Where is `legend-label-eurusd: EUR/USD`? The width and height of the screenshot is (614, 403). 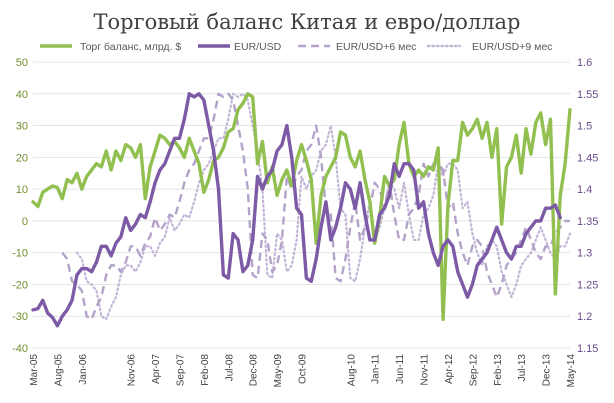
legend-label-eurusd: EUR/USD is located at coordinates (258, 47).